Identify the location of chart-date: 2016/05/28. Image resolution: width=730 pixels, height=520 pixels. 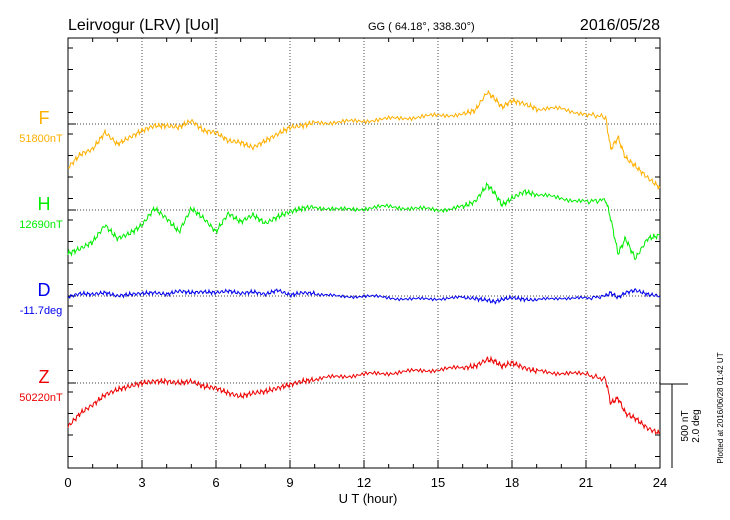
(620, 25).